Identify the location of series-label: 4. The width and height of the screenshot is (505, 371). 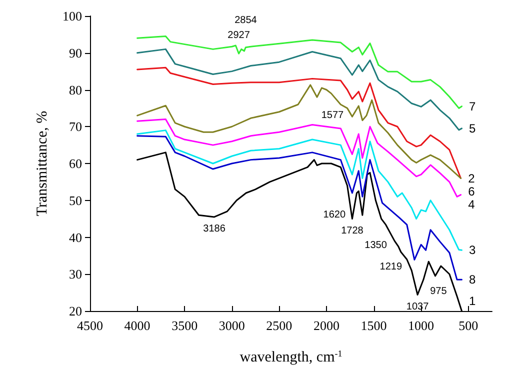
(472, 204).